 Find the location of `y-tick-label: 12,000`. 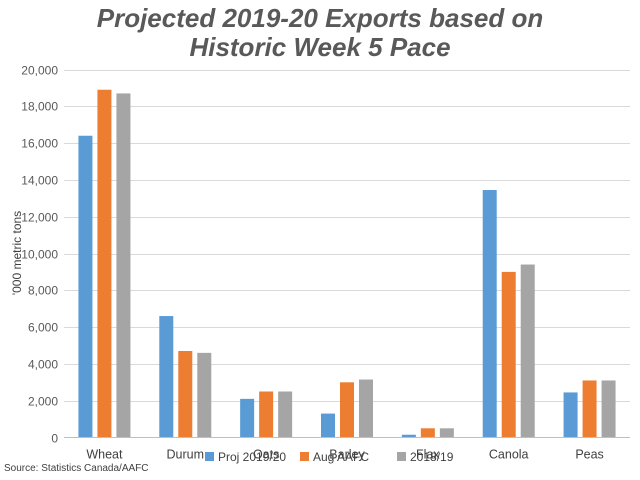

y-tick-label: 12,000 is located at coordinates (39, 218).